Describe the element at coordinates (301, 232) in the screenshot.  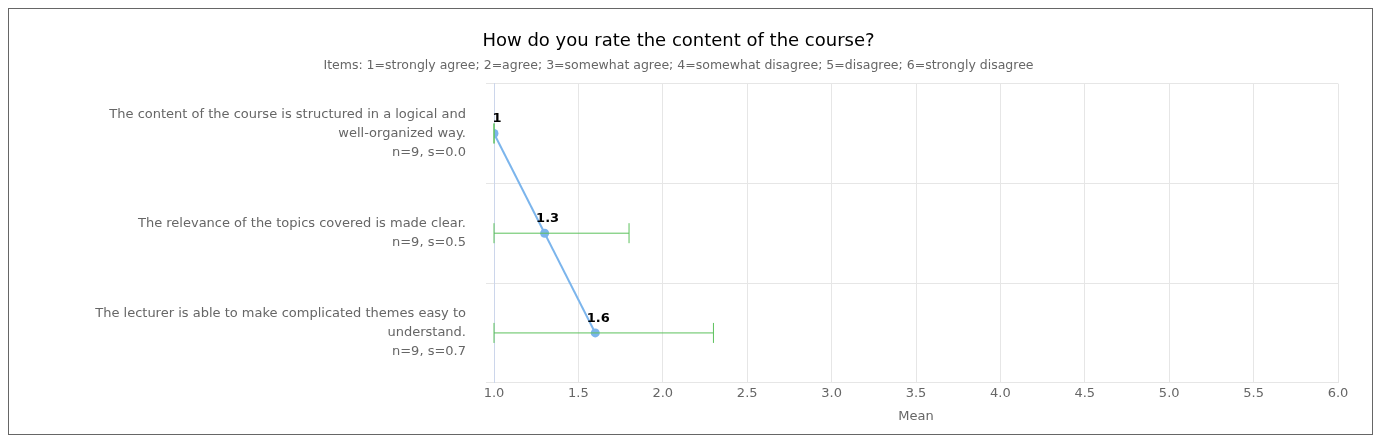
I see `y-tick-label: The relevance of the topics covered is made clear. n=9, s=0.5` at that location.